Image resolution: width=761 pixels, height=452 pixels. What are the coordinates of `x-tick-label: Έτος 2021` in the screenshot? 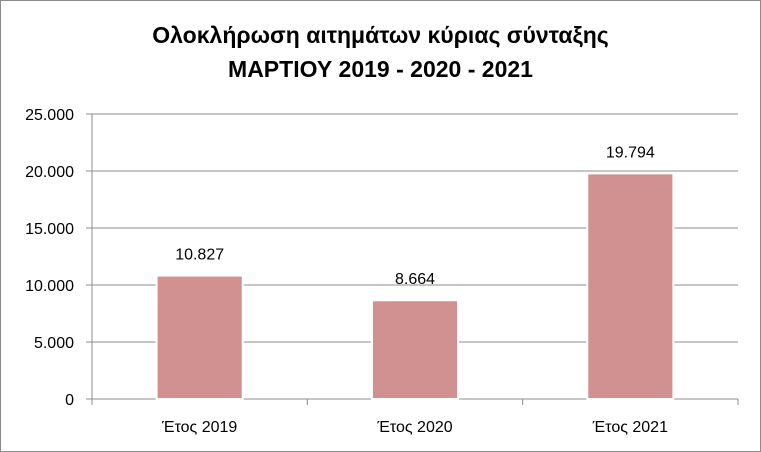 It's located at (630, 427).